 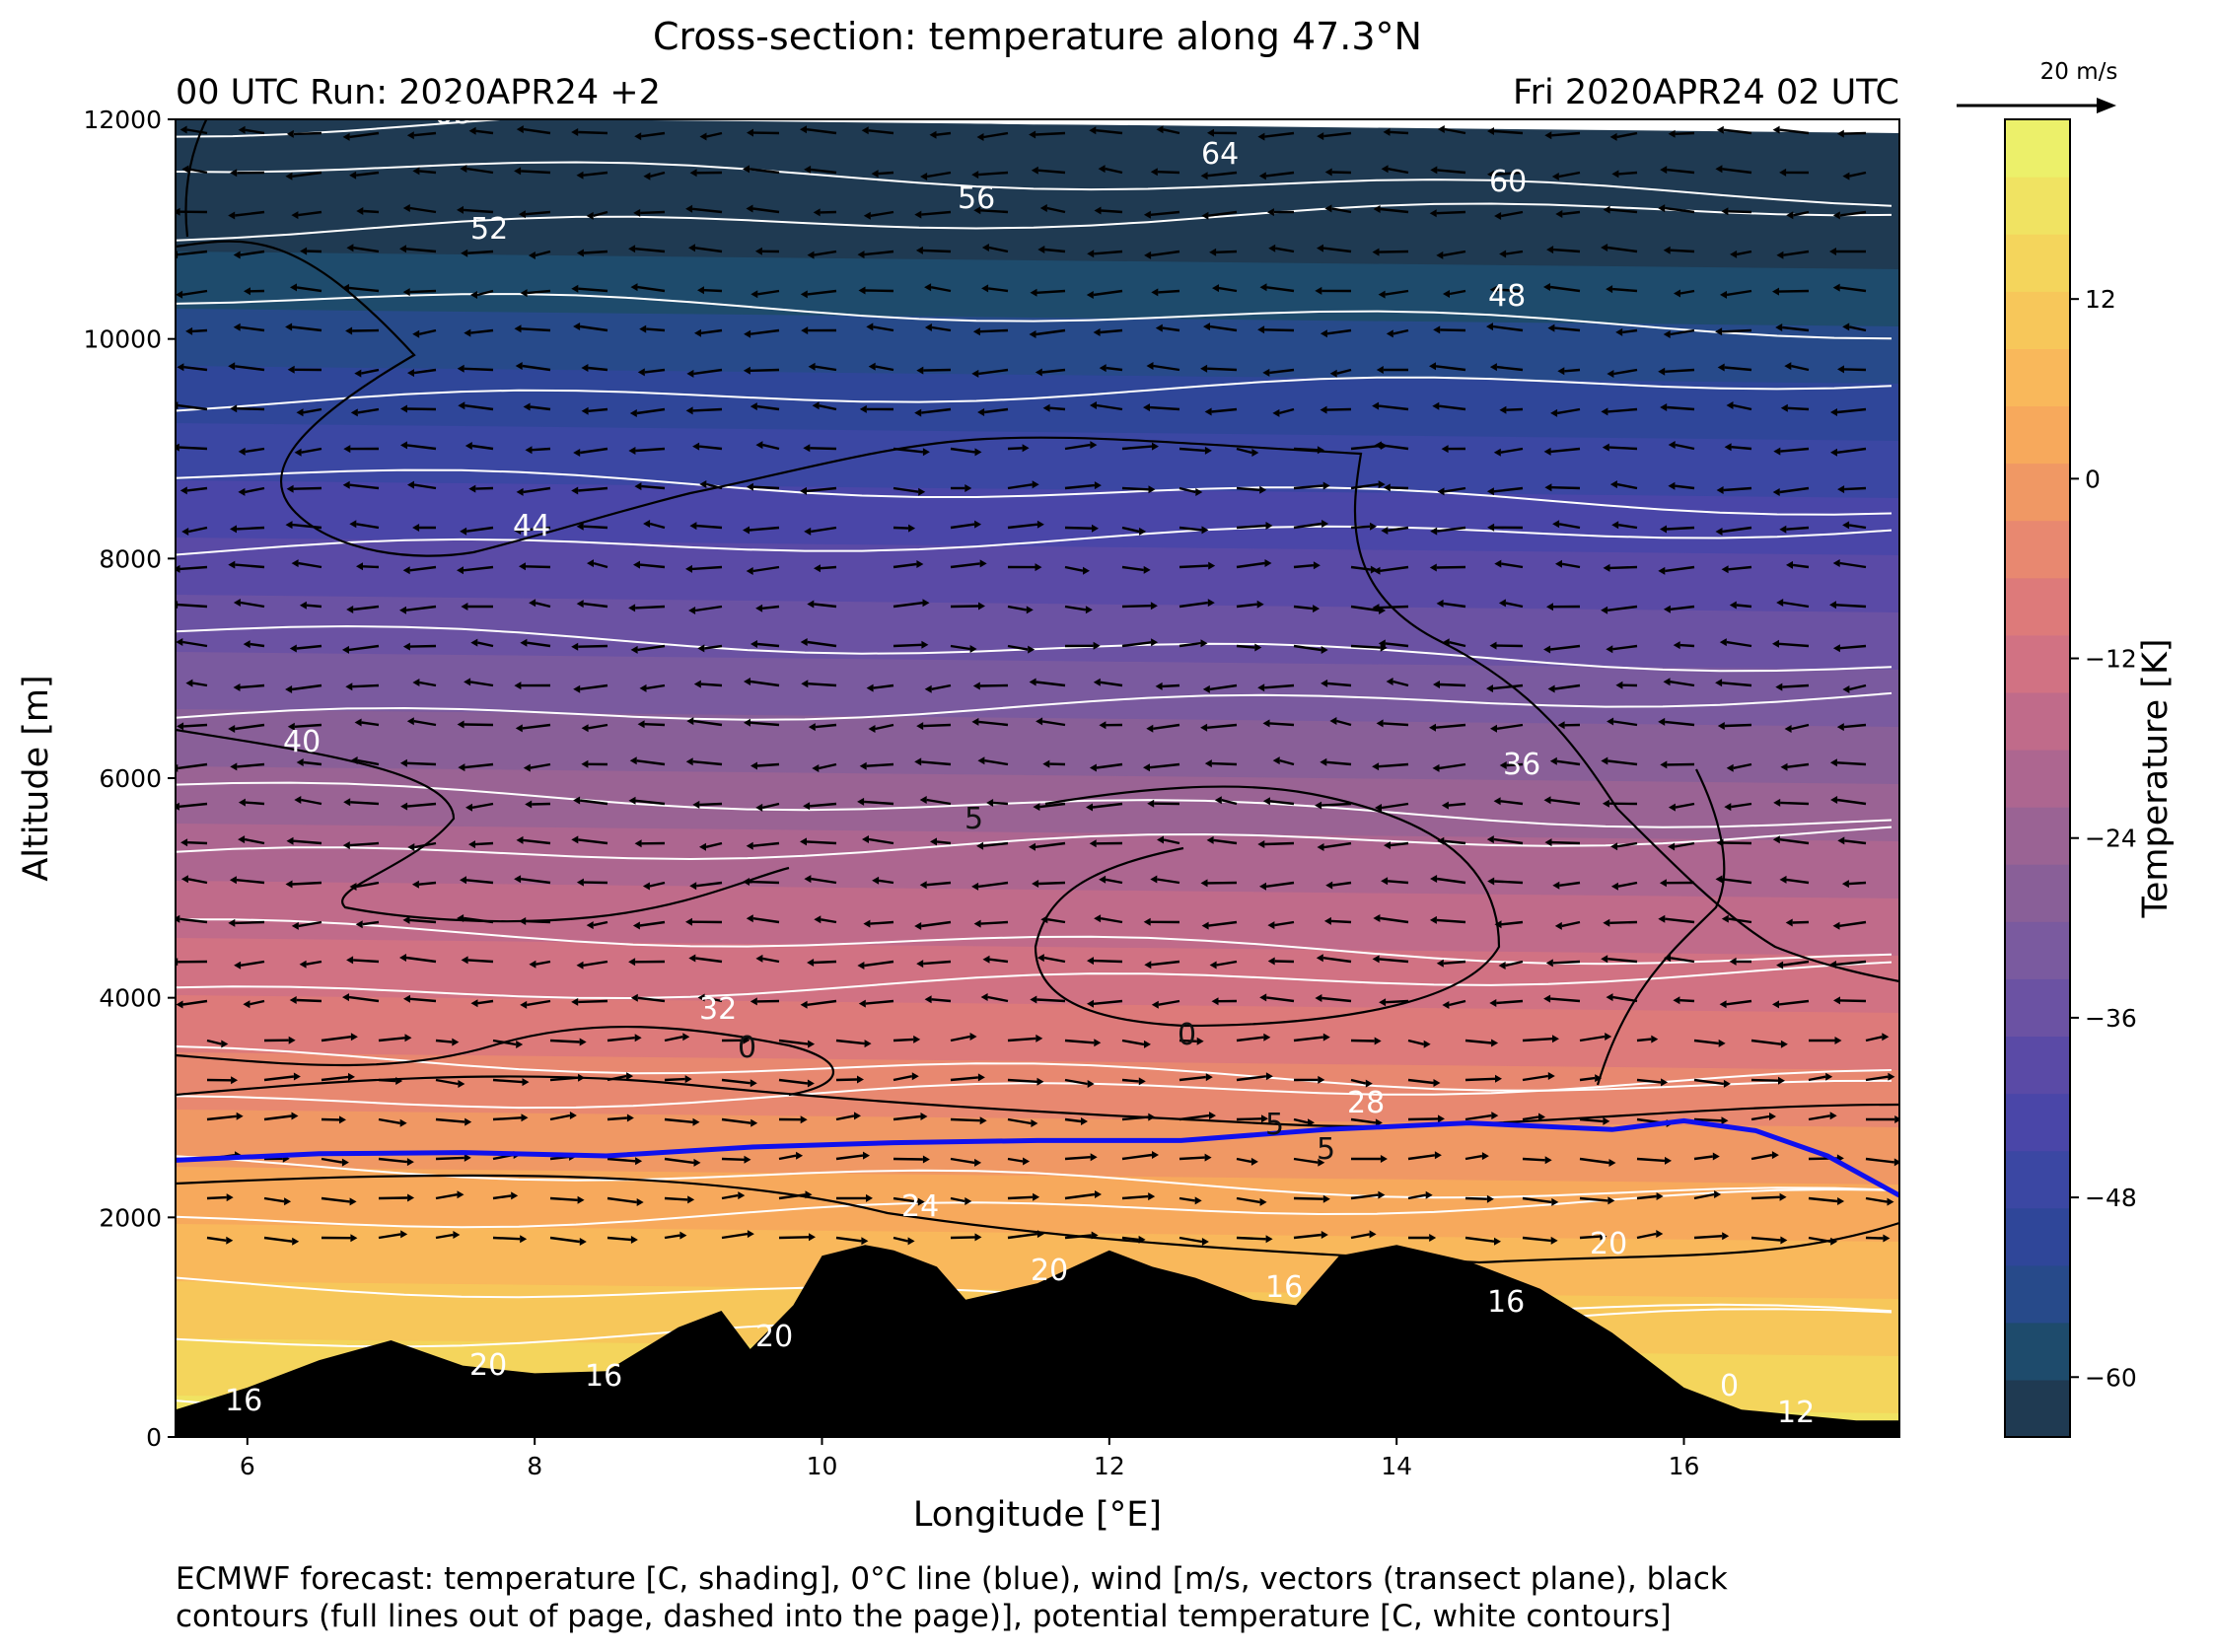 What do you see at coordinates (489, 230) in the screenshot?
I see `theta-label: 52` at bounding box center [489, 230].